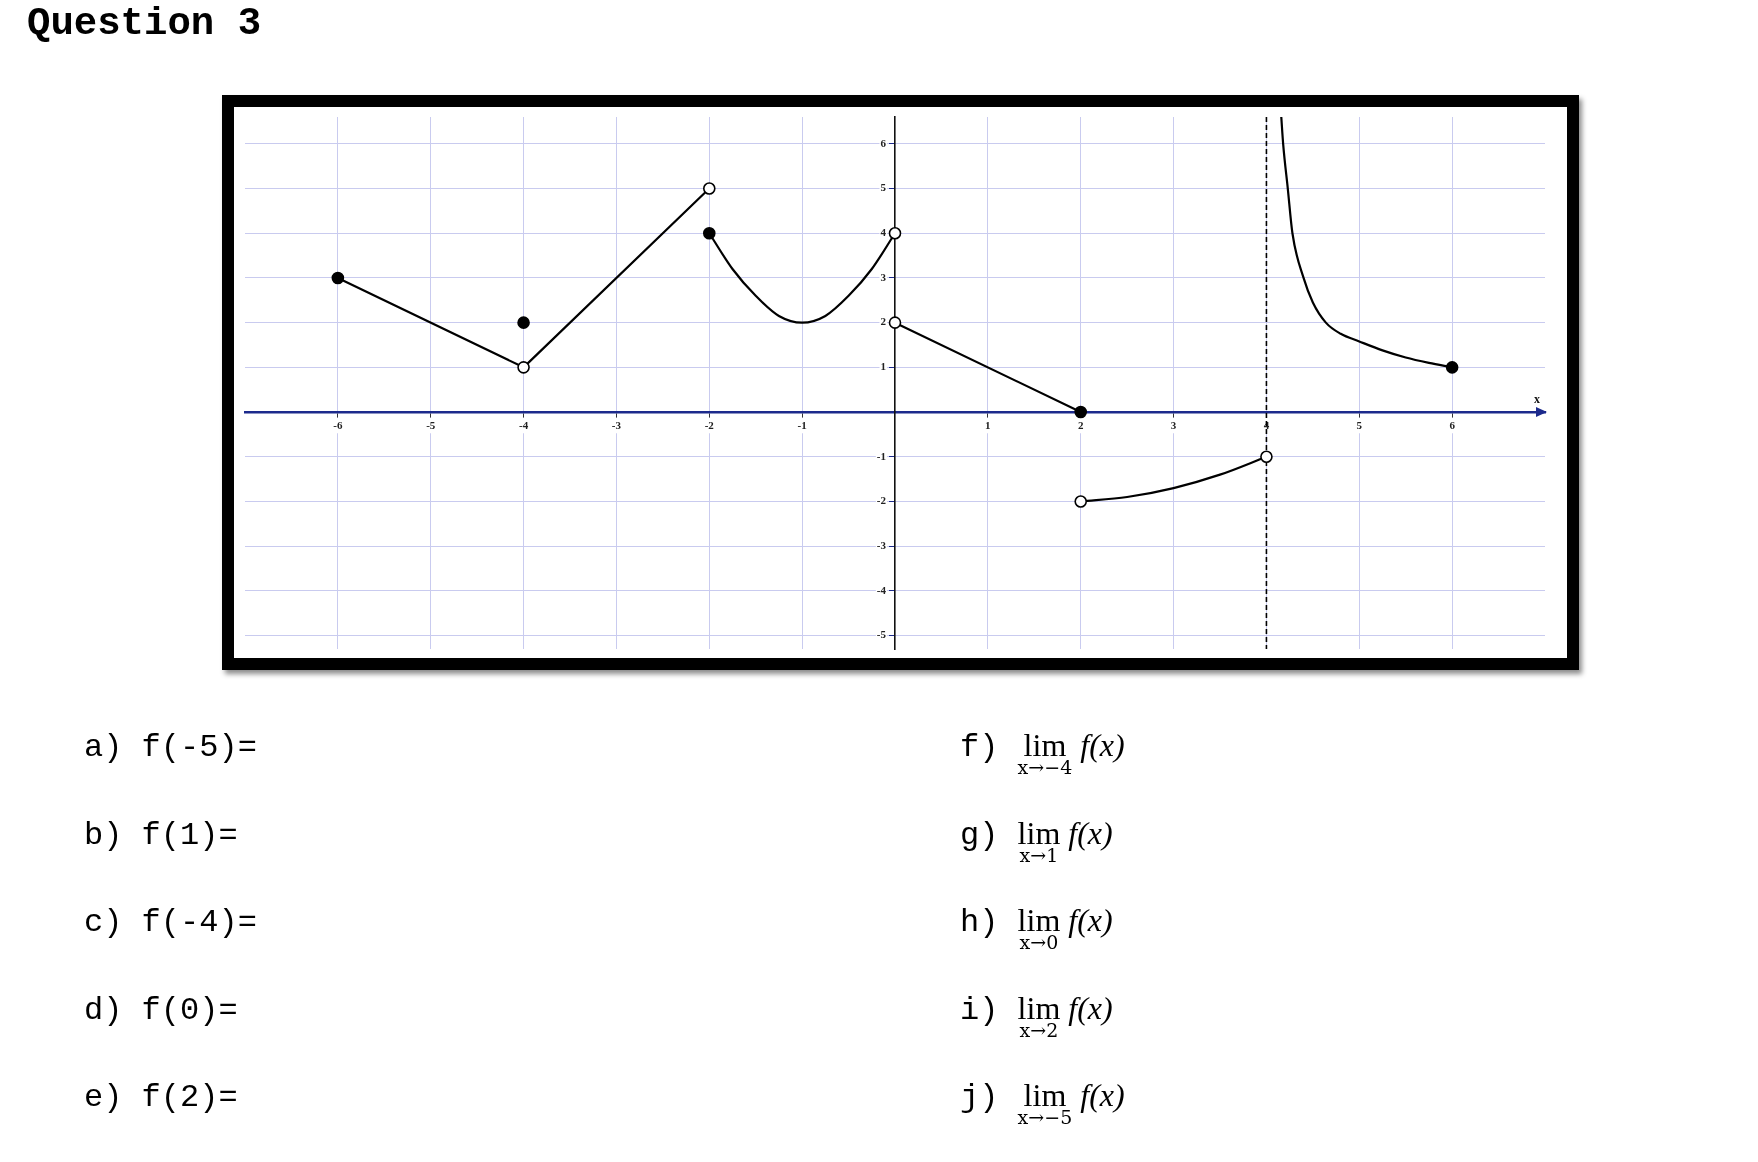  What do you see at coordinates (616, 424) in the screenshot?
I see `x-tick-label: -3` at bounding box center [616, 424].